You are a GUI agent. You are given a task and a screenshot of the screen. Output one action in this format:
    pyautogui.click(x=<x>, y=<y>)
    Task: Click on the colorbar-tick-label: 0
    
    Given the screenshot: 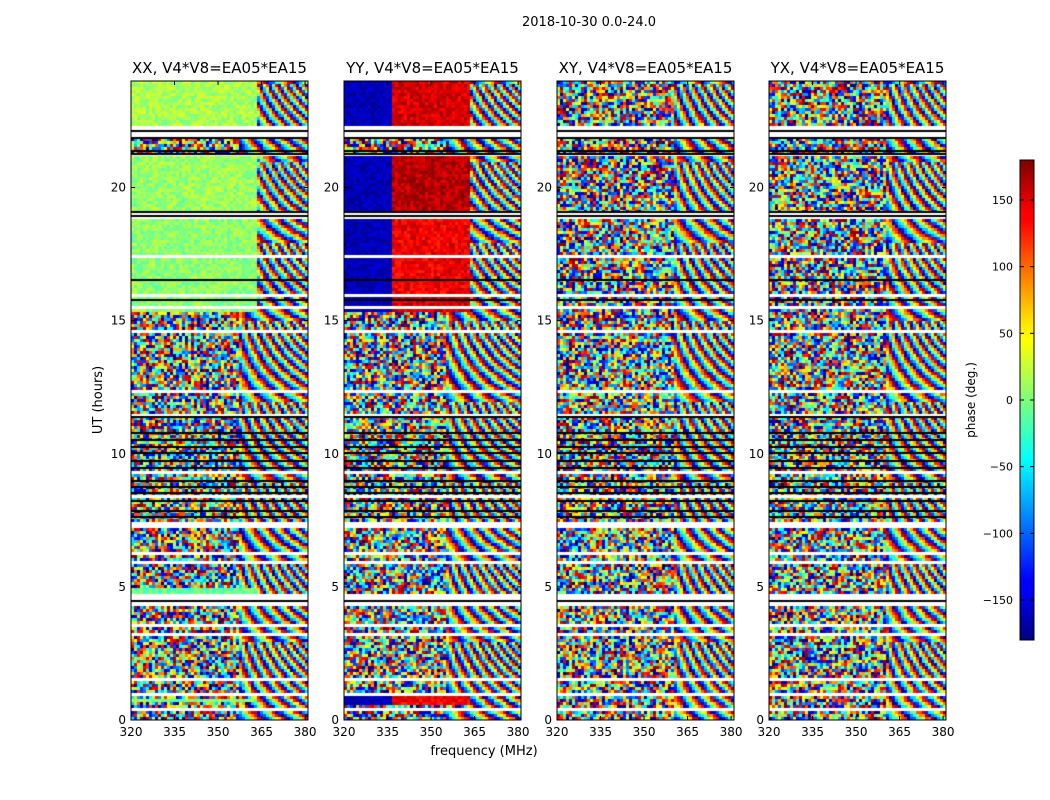 What is the action you would take?
    pyautogui.click(x=1009, y=400)
    